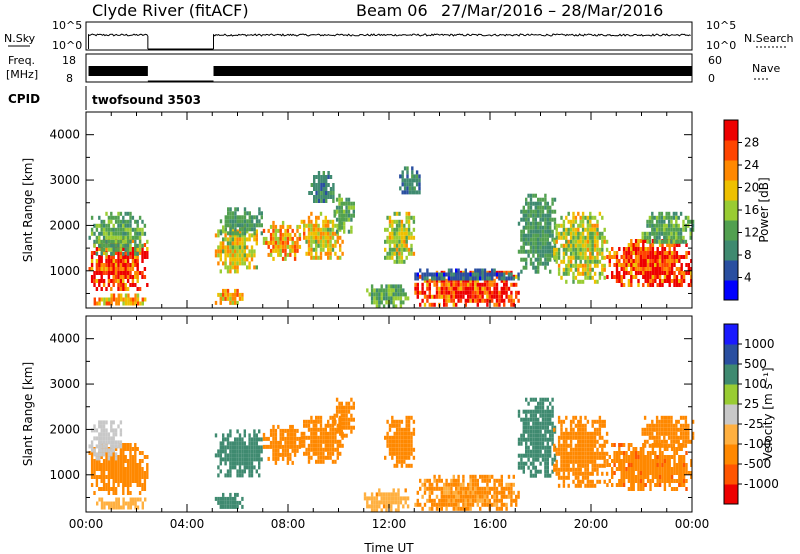 The image size is (800, 554). What do you see at coordinates (731, 150) in the screenshot?
I see `power-colorbar-swatch` at bounding box center [731, 150].